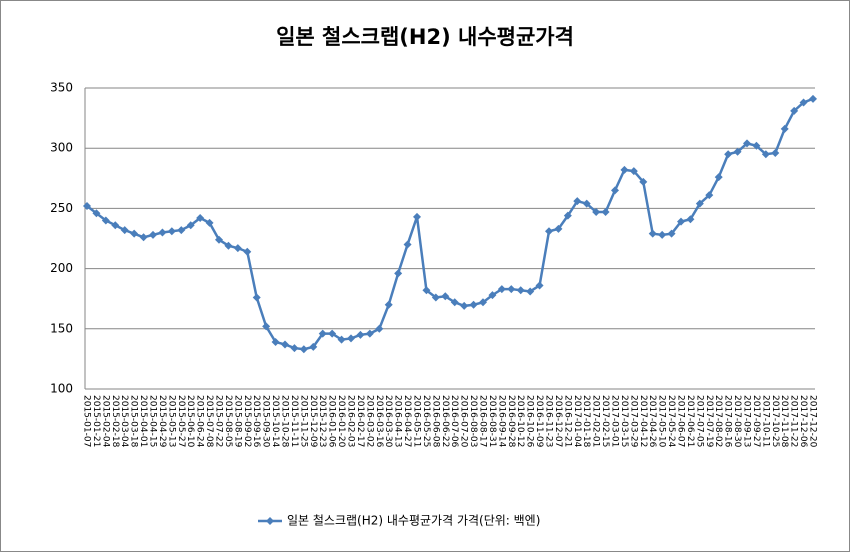 This screenshot has height=552, width=850. What do you see at coordinates (445, 421) in the screenshot?
I see `x-tick-label: 2016-06-22` at bounding box center [445, 421].